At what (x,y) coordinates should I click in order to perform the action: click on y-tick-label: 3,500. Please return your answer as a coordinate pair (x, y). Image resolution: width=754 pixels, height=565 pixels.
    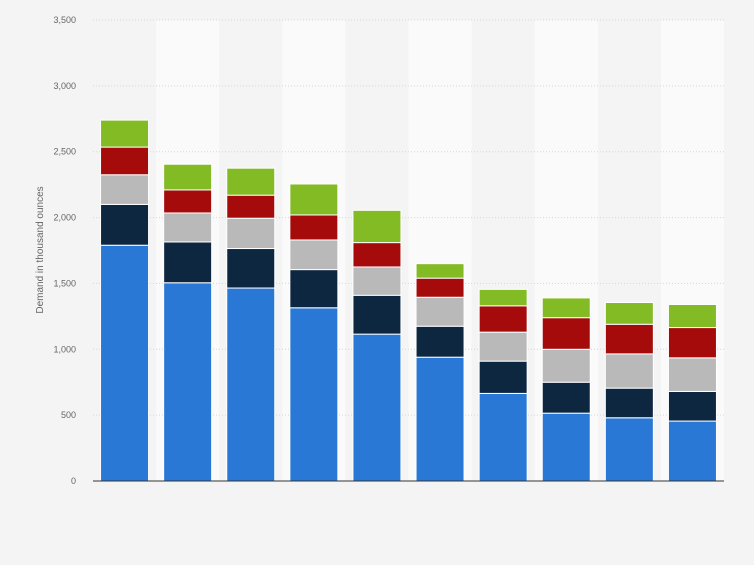
    Looking at the image, I should click on (64, 20).